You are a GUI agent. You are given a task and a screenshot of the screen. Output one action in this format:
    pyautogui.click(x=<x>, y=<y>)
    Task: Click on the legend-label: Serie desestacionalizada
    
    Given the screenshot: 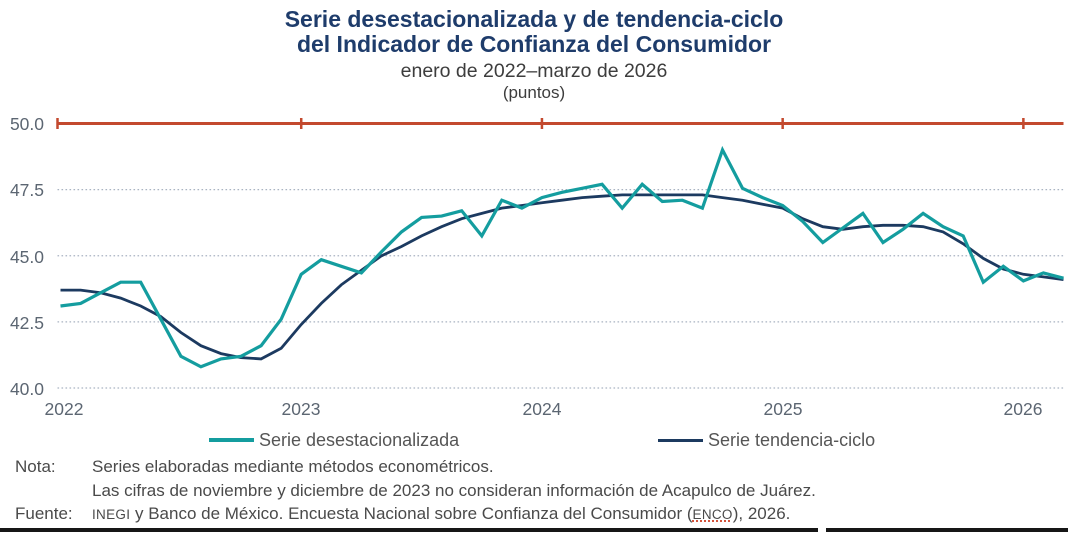 What is the action you would take?
    pyautogui.click(x=359, y=439)
    